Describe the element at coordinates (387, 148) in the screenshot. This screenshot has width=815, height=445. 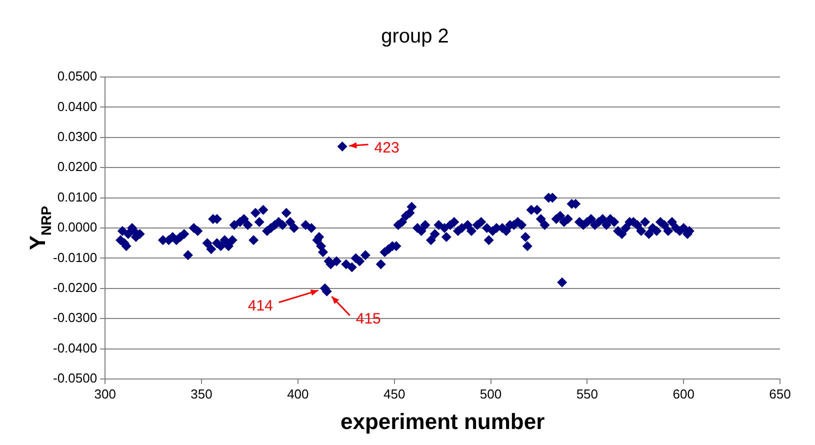
I see `annotation: 423` at that location.